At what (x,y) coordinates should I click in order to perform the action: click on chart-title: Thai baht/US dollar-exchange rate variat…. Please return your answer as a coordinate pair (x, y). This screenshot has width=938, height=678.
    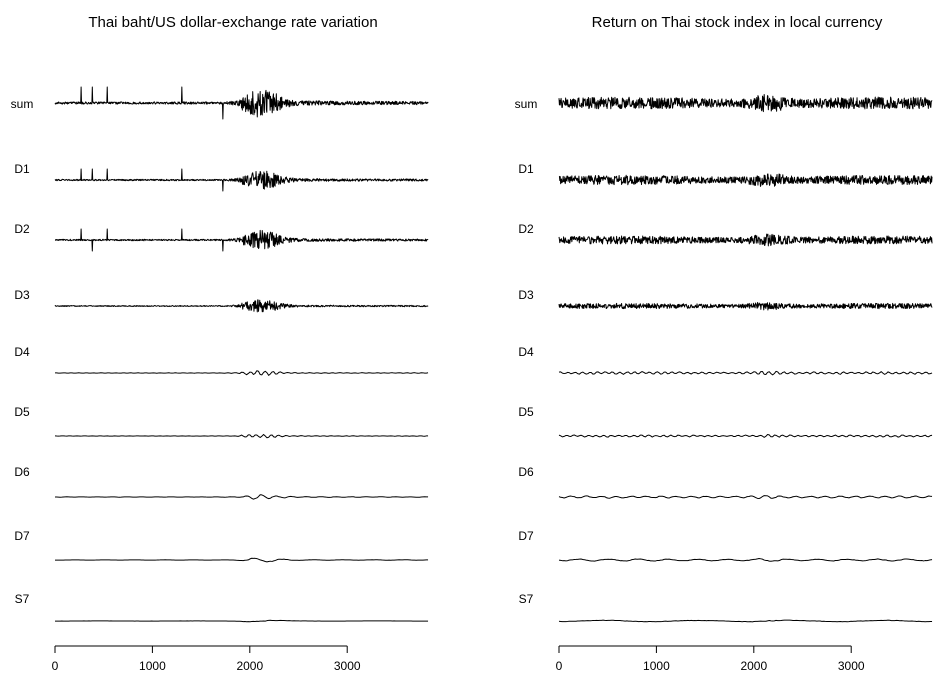
    Looking at the image, I should click on (232, 22).